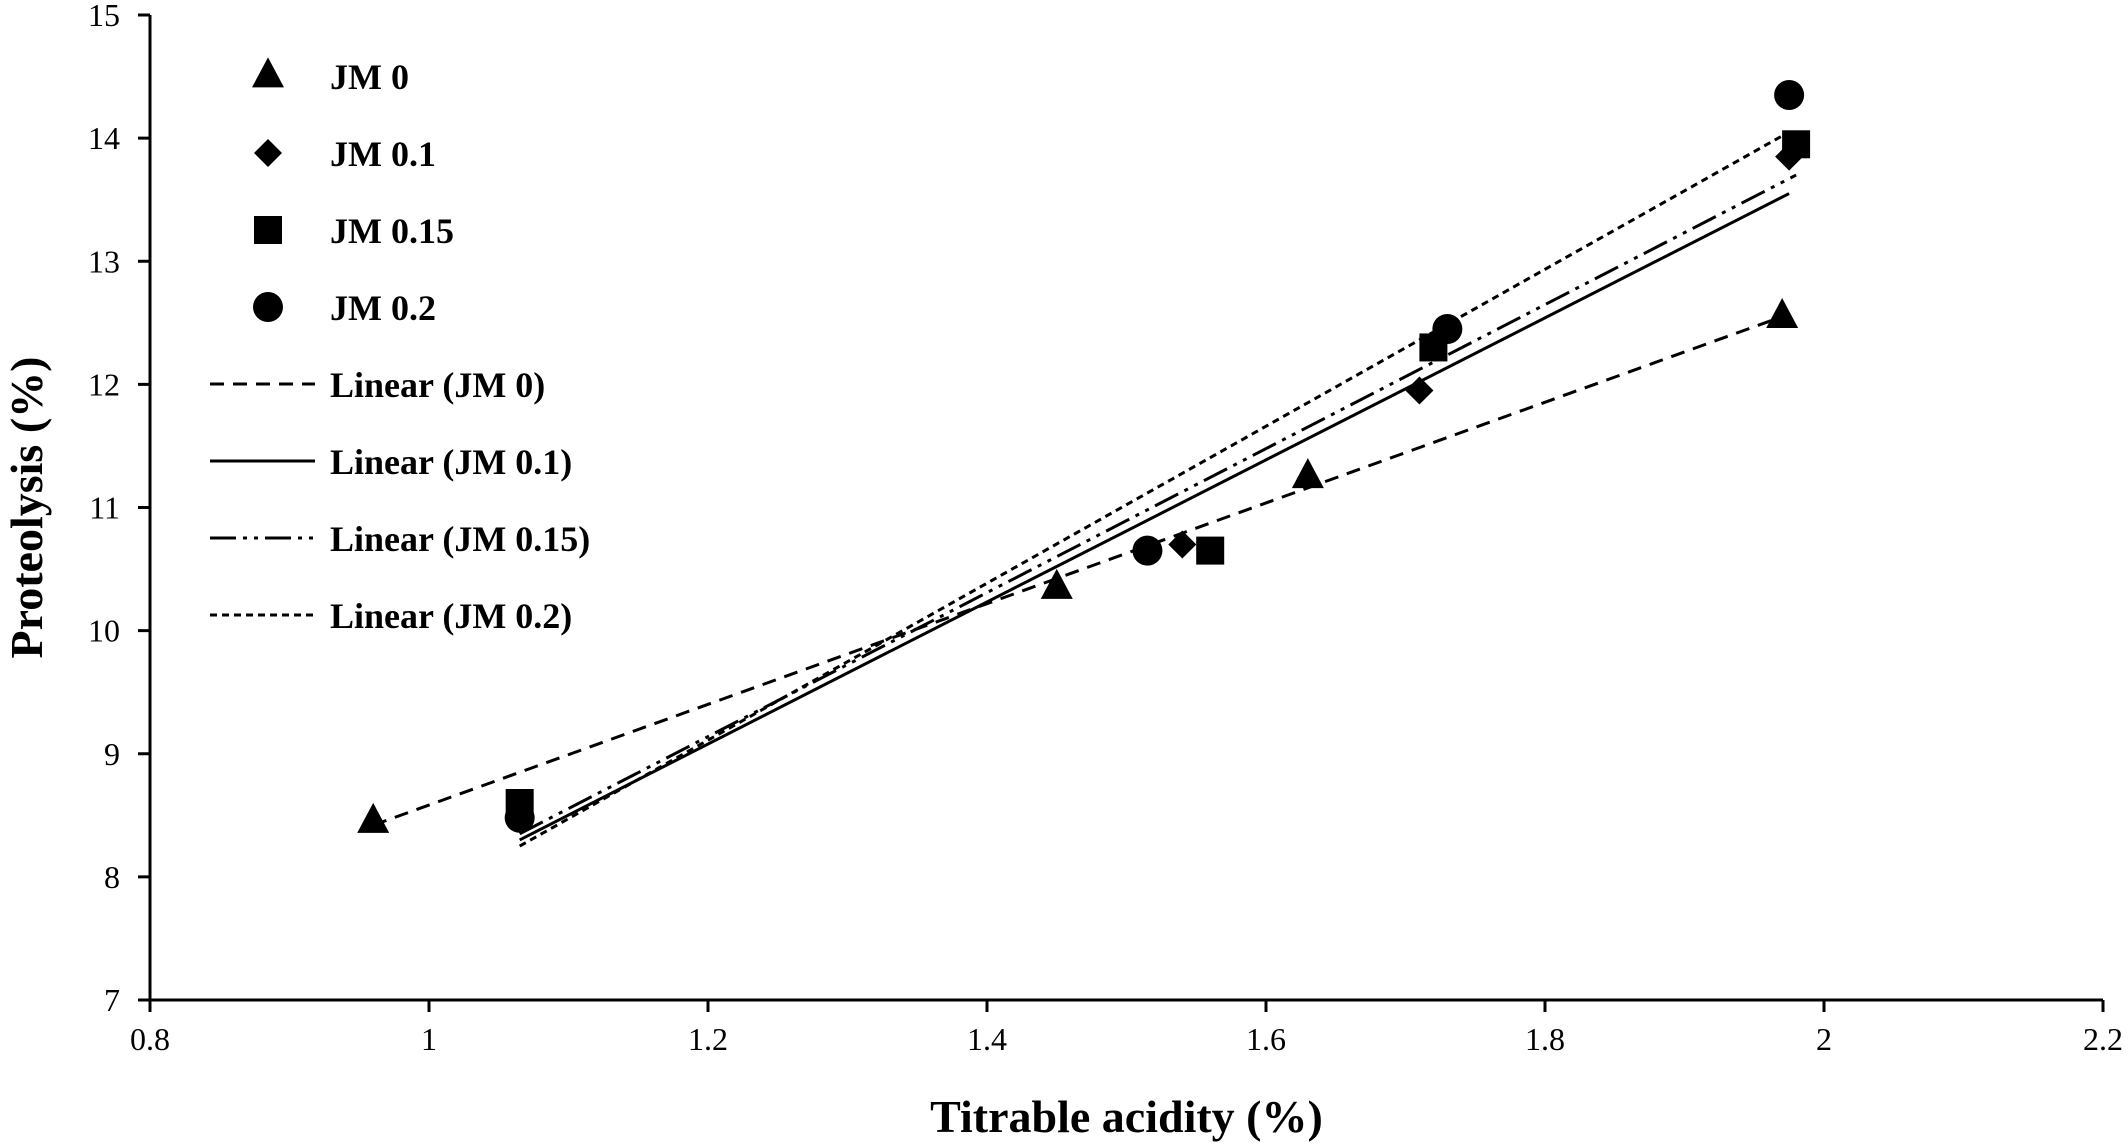 Image resolution: width=2128 pixels, height=1144 pixels. I want to click on x-tick-label: 1.2, so click(708, 1039).